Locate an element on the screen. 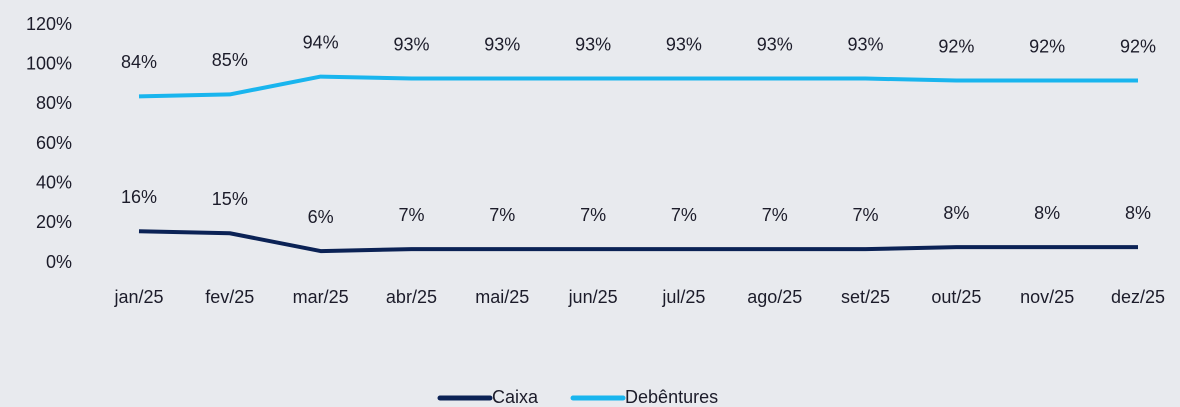 This screenshot has height=407, width=1180. x-tick-label: set/25 is located at coordinates (865, 297).